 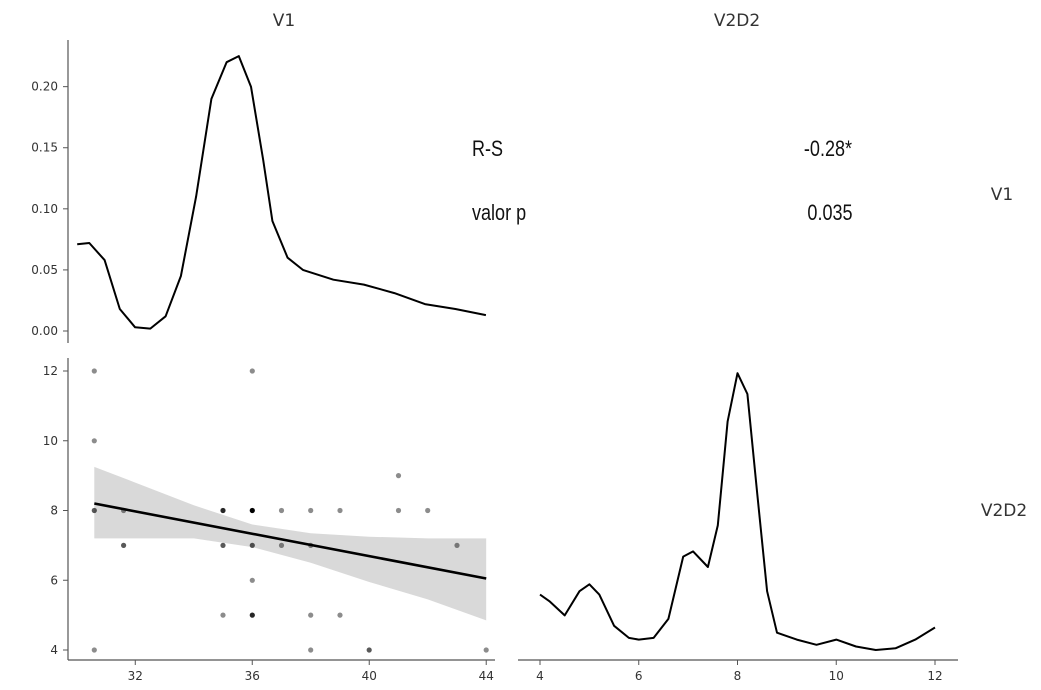 What do you see at coordinates (44, 209) in the screenshot?
I see `y-tick-label: 0.10` at bounding box center [44, 209].